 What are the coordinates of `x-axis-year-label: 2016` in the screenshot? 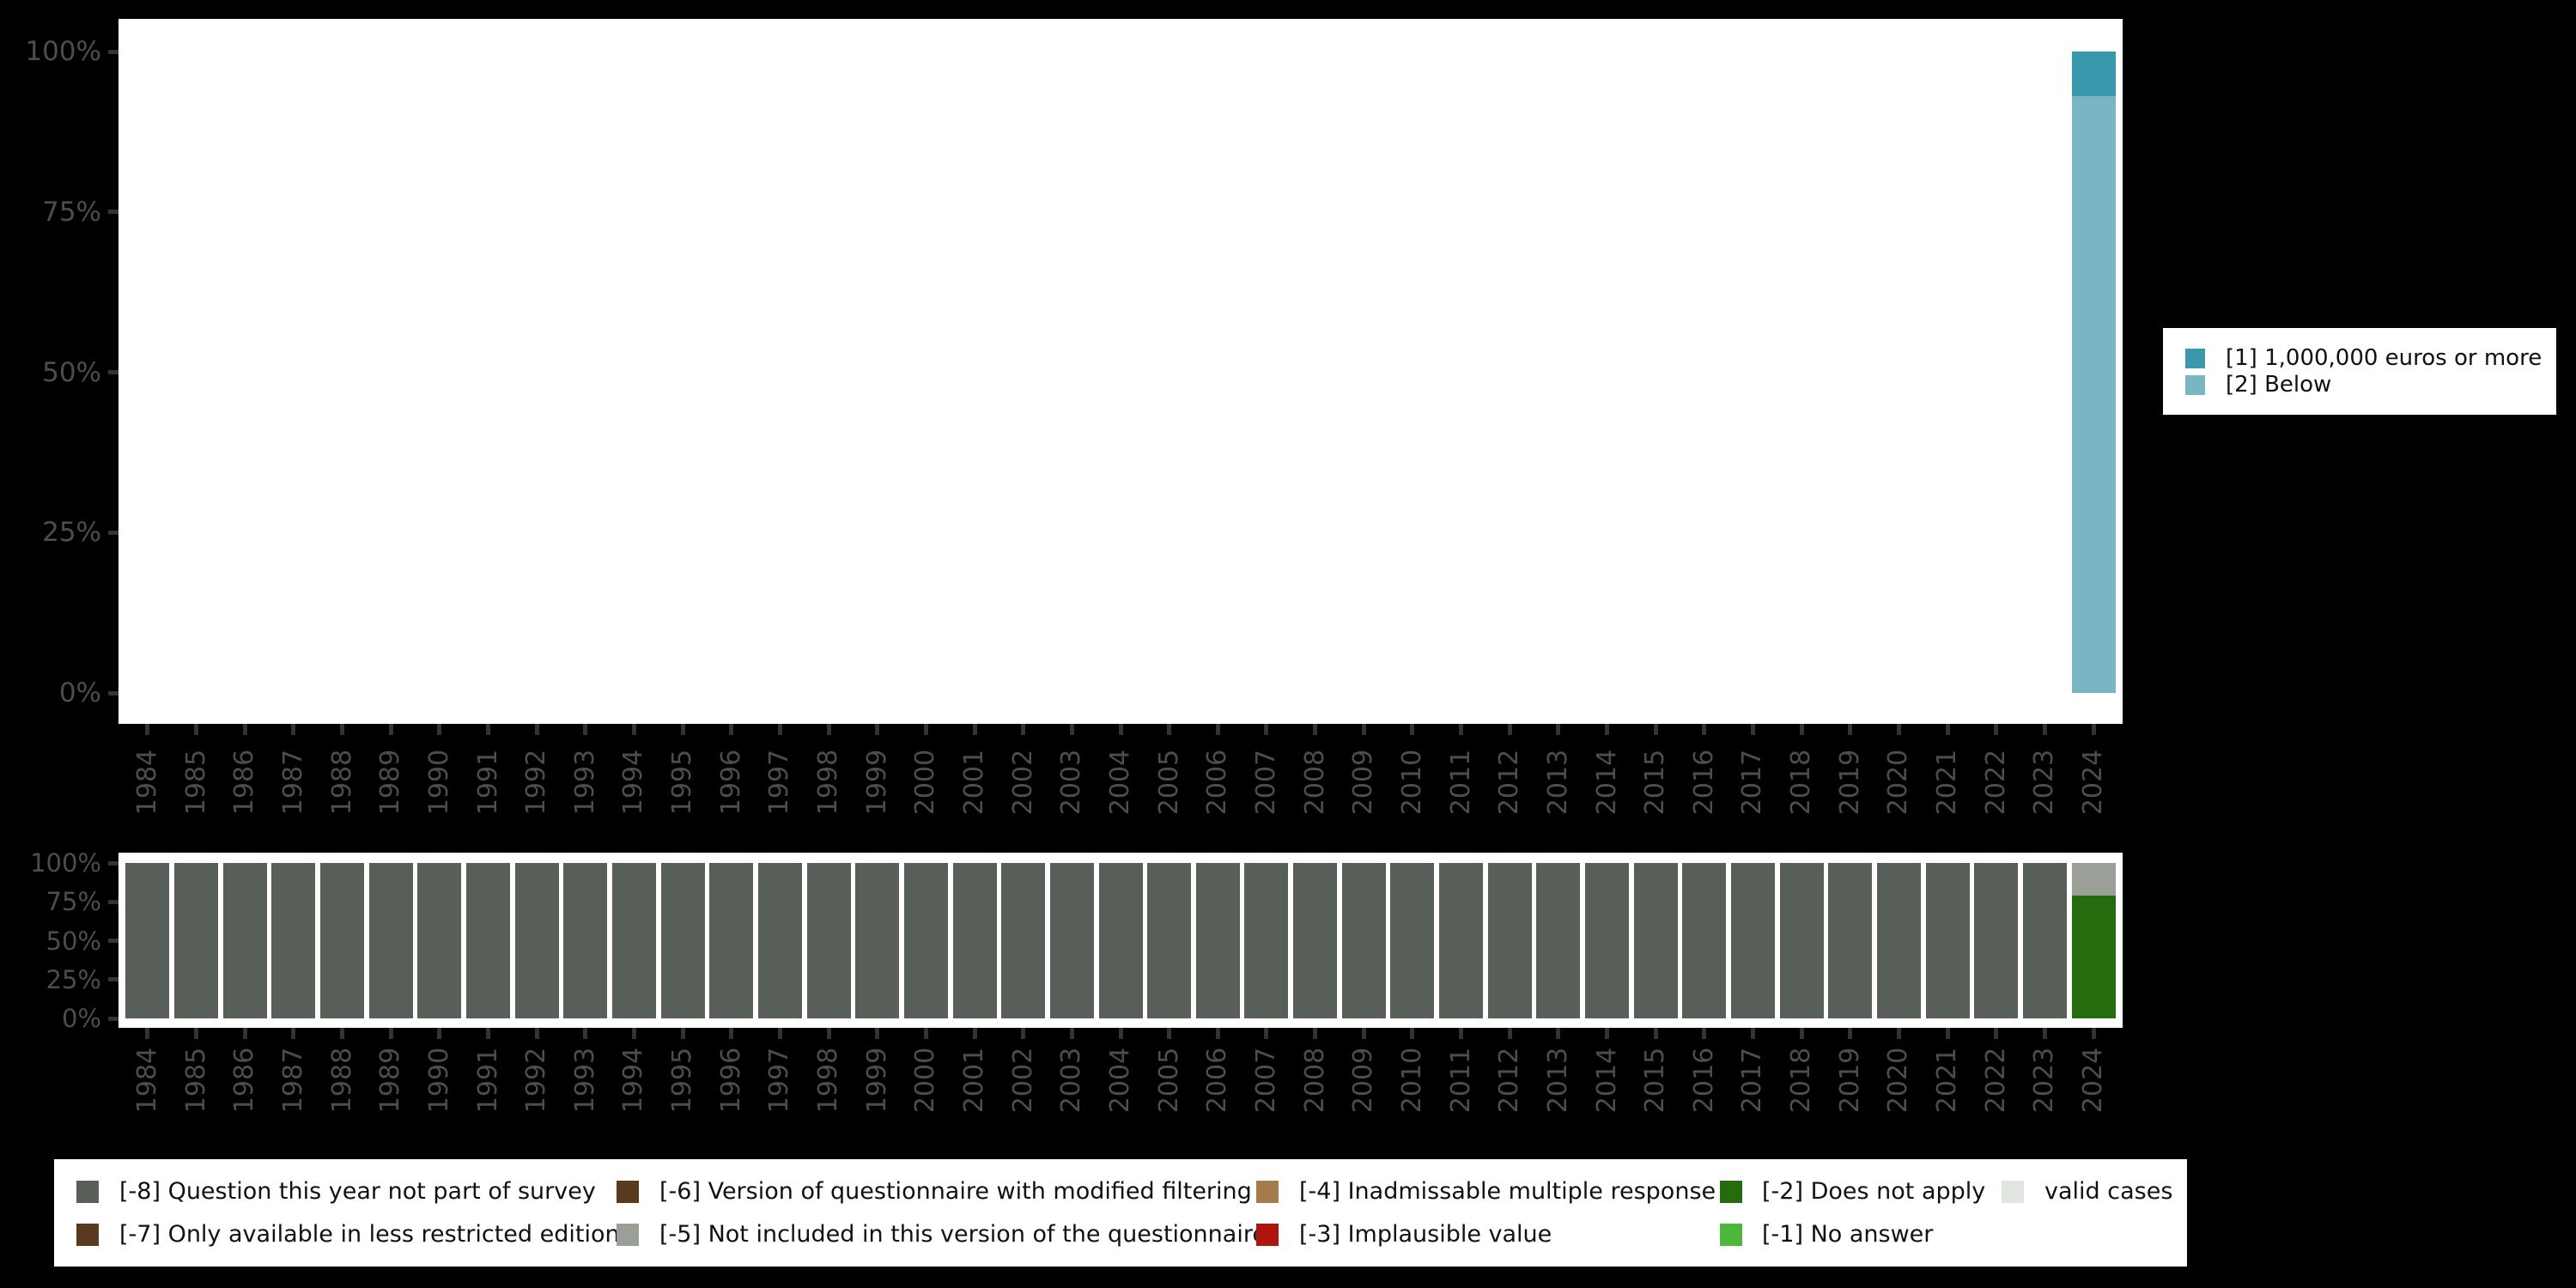 It's located at (1704, 1080).